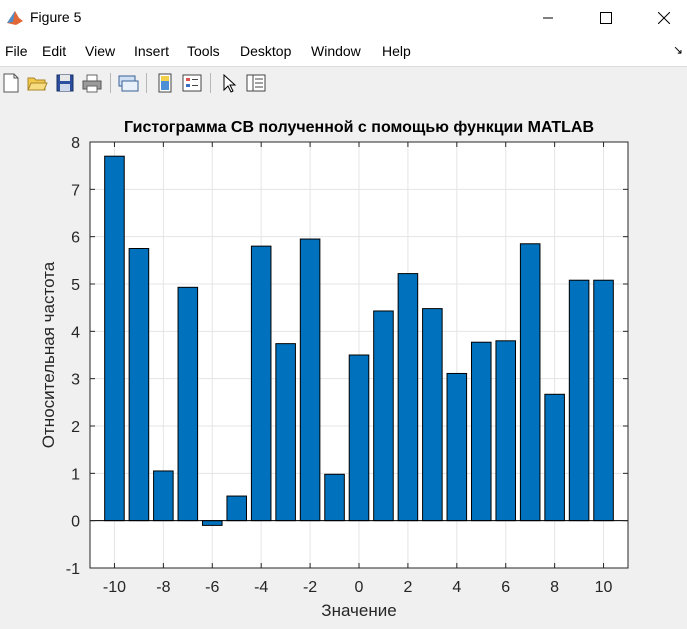 Image resolution: width=687 pixels, height=629 pixels. What do you see at coordinates (75, 285) in the screenshot?
I see `y-tick-label: 5` at bounding box center [75, 285].